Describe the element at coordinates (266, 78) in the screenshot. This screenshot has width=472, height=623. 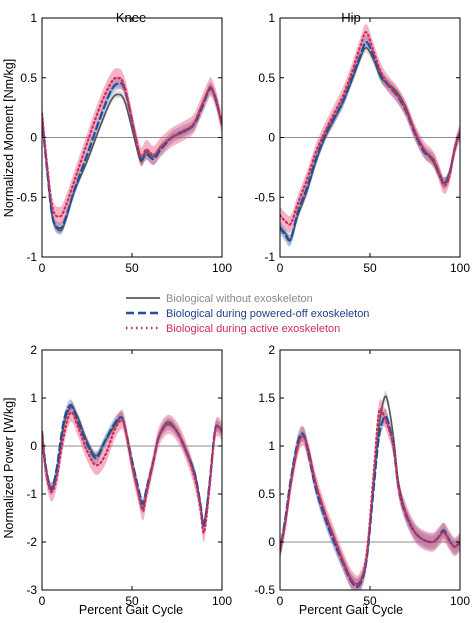
I see `hip-moment-y-tick-label: 0.5` at that location.